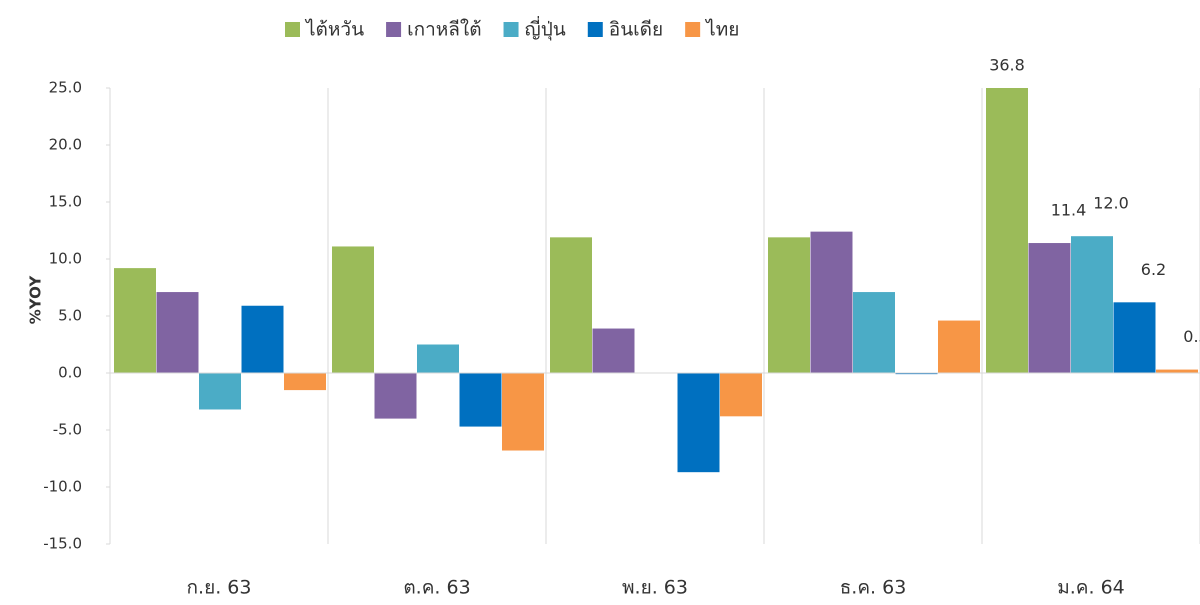  What do you see at coordinates (655, 588) in the screenshot?
I see `x-tick-label: พ.ย. 63` at bounding box center [655, 588].